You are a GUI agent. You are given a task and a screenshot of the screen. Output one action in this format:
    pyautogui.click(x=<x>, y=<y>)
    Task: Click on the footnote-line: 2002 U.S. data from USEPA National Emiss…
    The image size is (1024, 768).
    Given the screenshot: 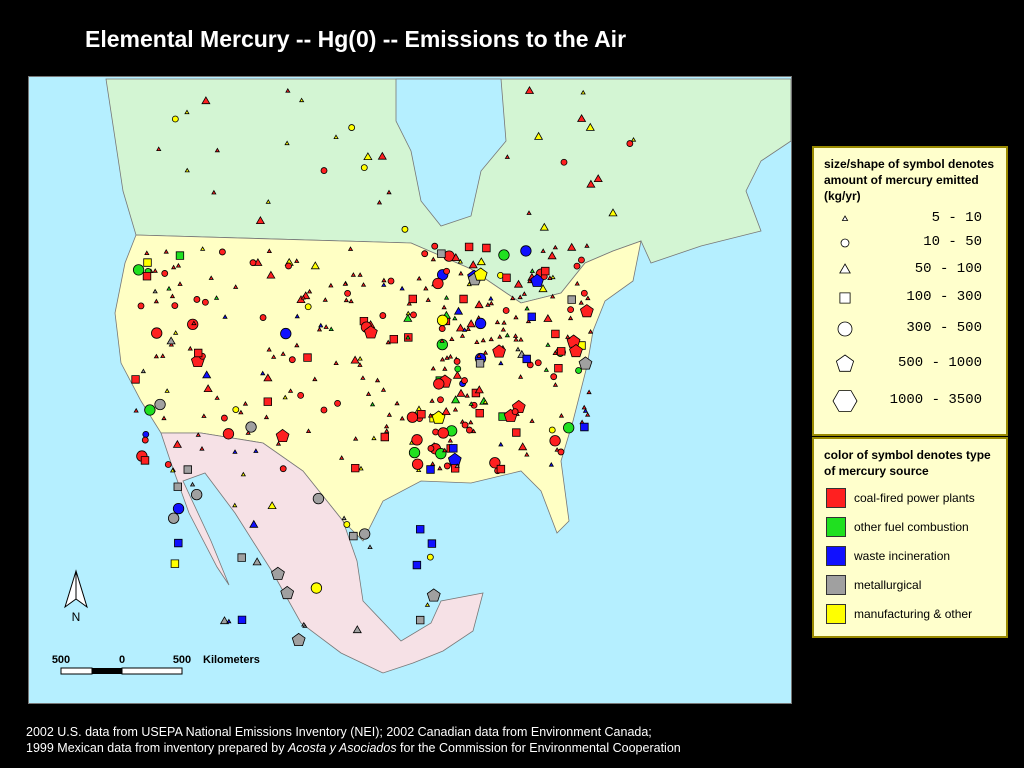 What is the action you would take?
    pyautogui.click(x=339, y=732)
    